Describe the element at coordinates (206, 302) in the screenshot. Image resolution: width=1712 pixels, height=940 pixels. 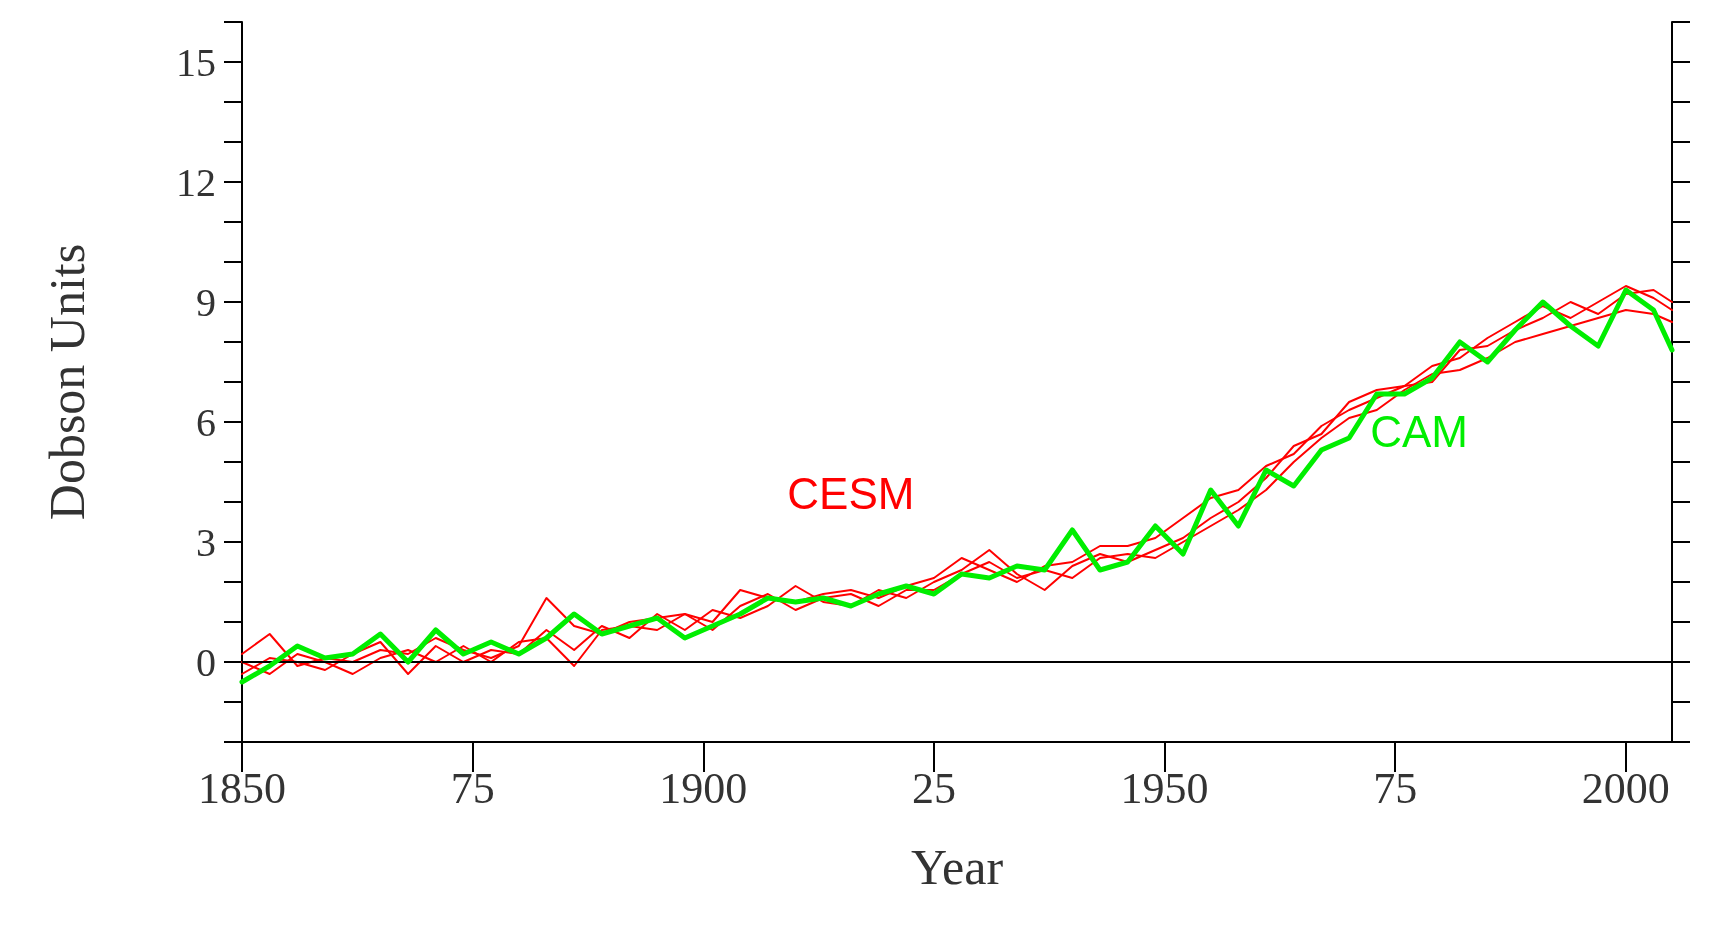
I see `y-tick-label: 9` at that location.